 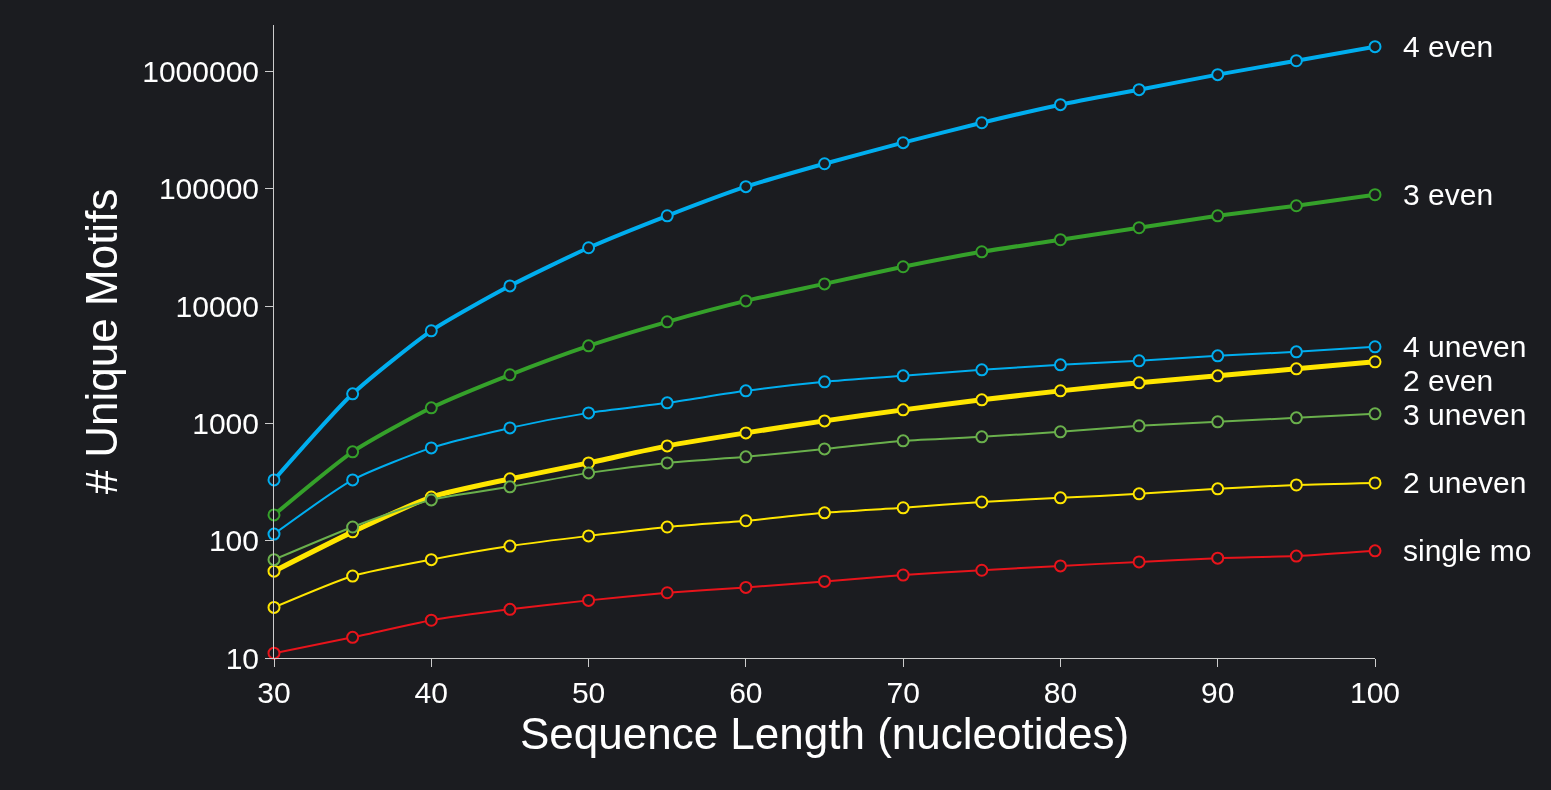 What do you see at coordinates (102, 341) in the screenshot?
I see `y-axis-title: # Unique Motifs` at bounding box center [102, 341].